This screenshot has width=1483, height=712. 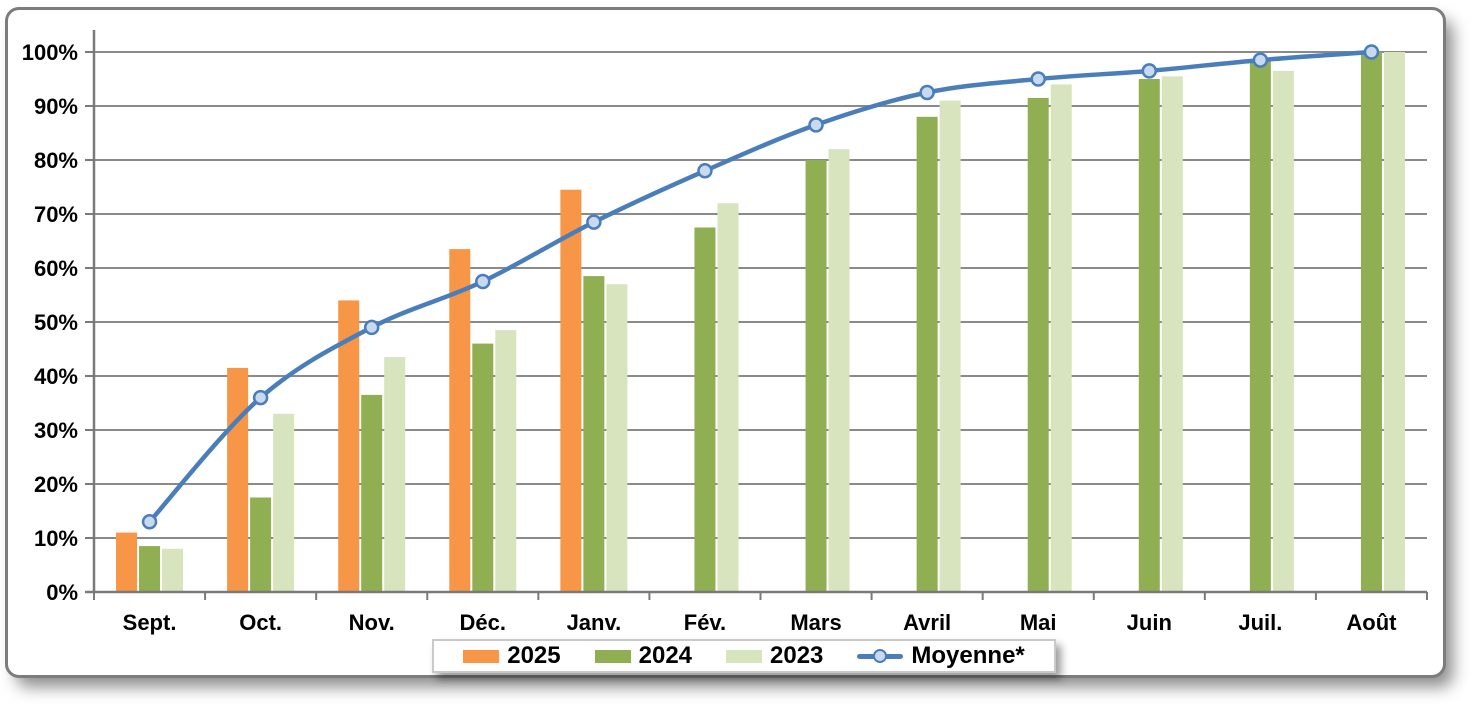 I want to click on x-tick-label: Juin, so click(x=1149, y=622).